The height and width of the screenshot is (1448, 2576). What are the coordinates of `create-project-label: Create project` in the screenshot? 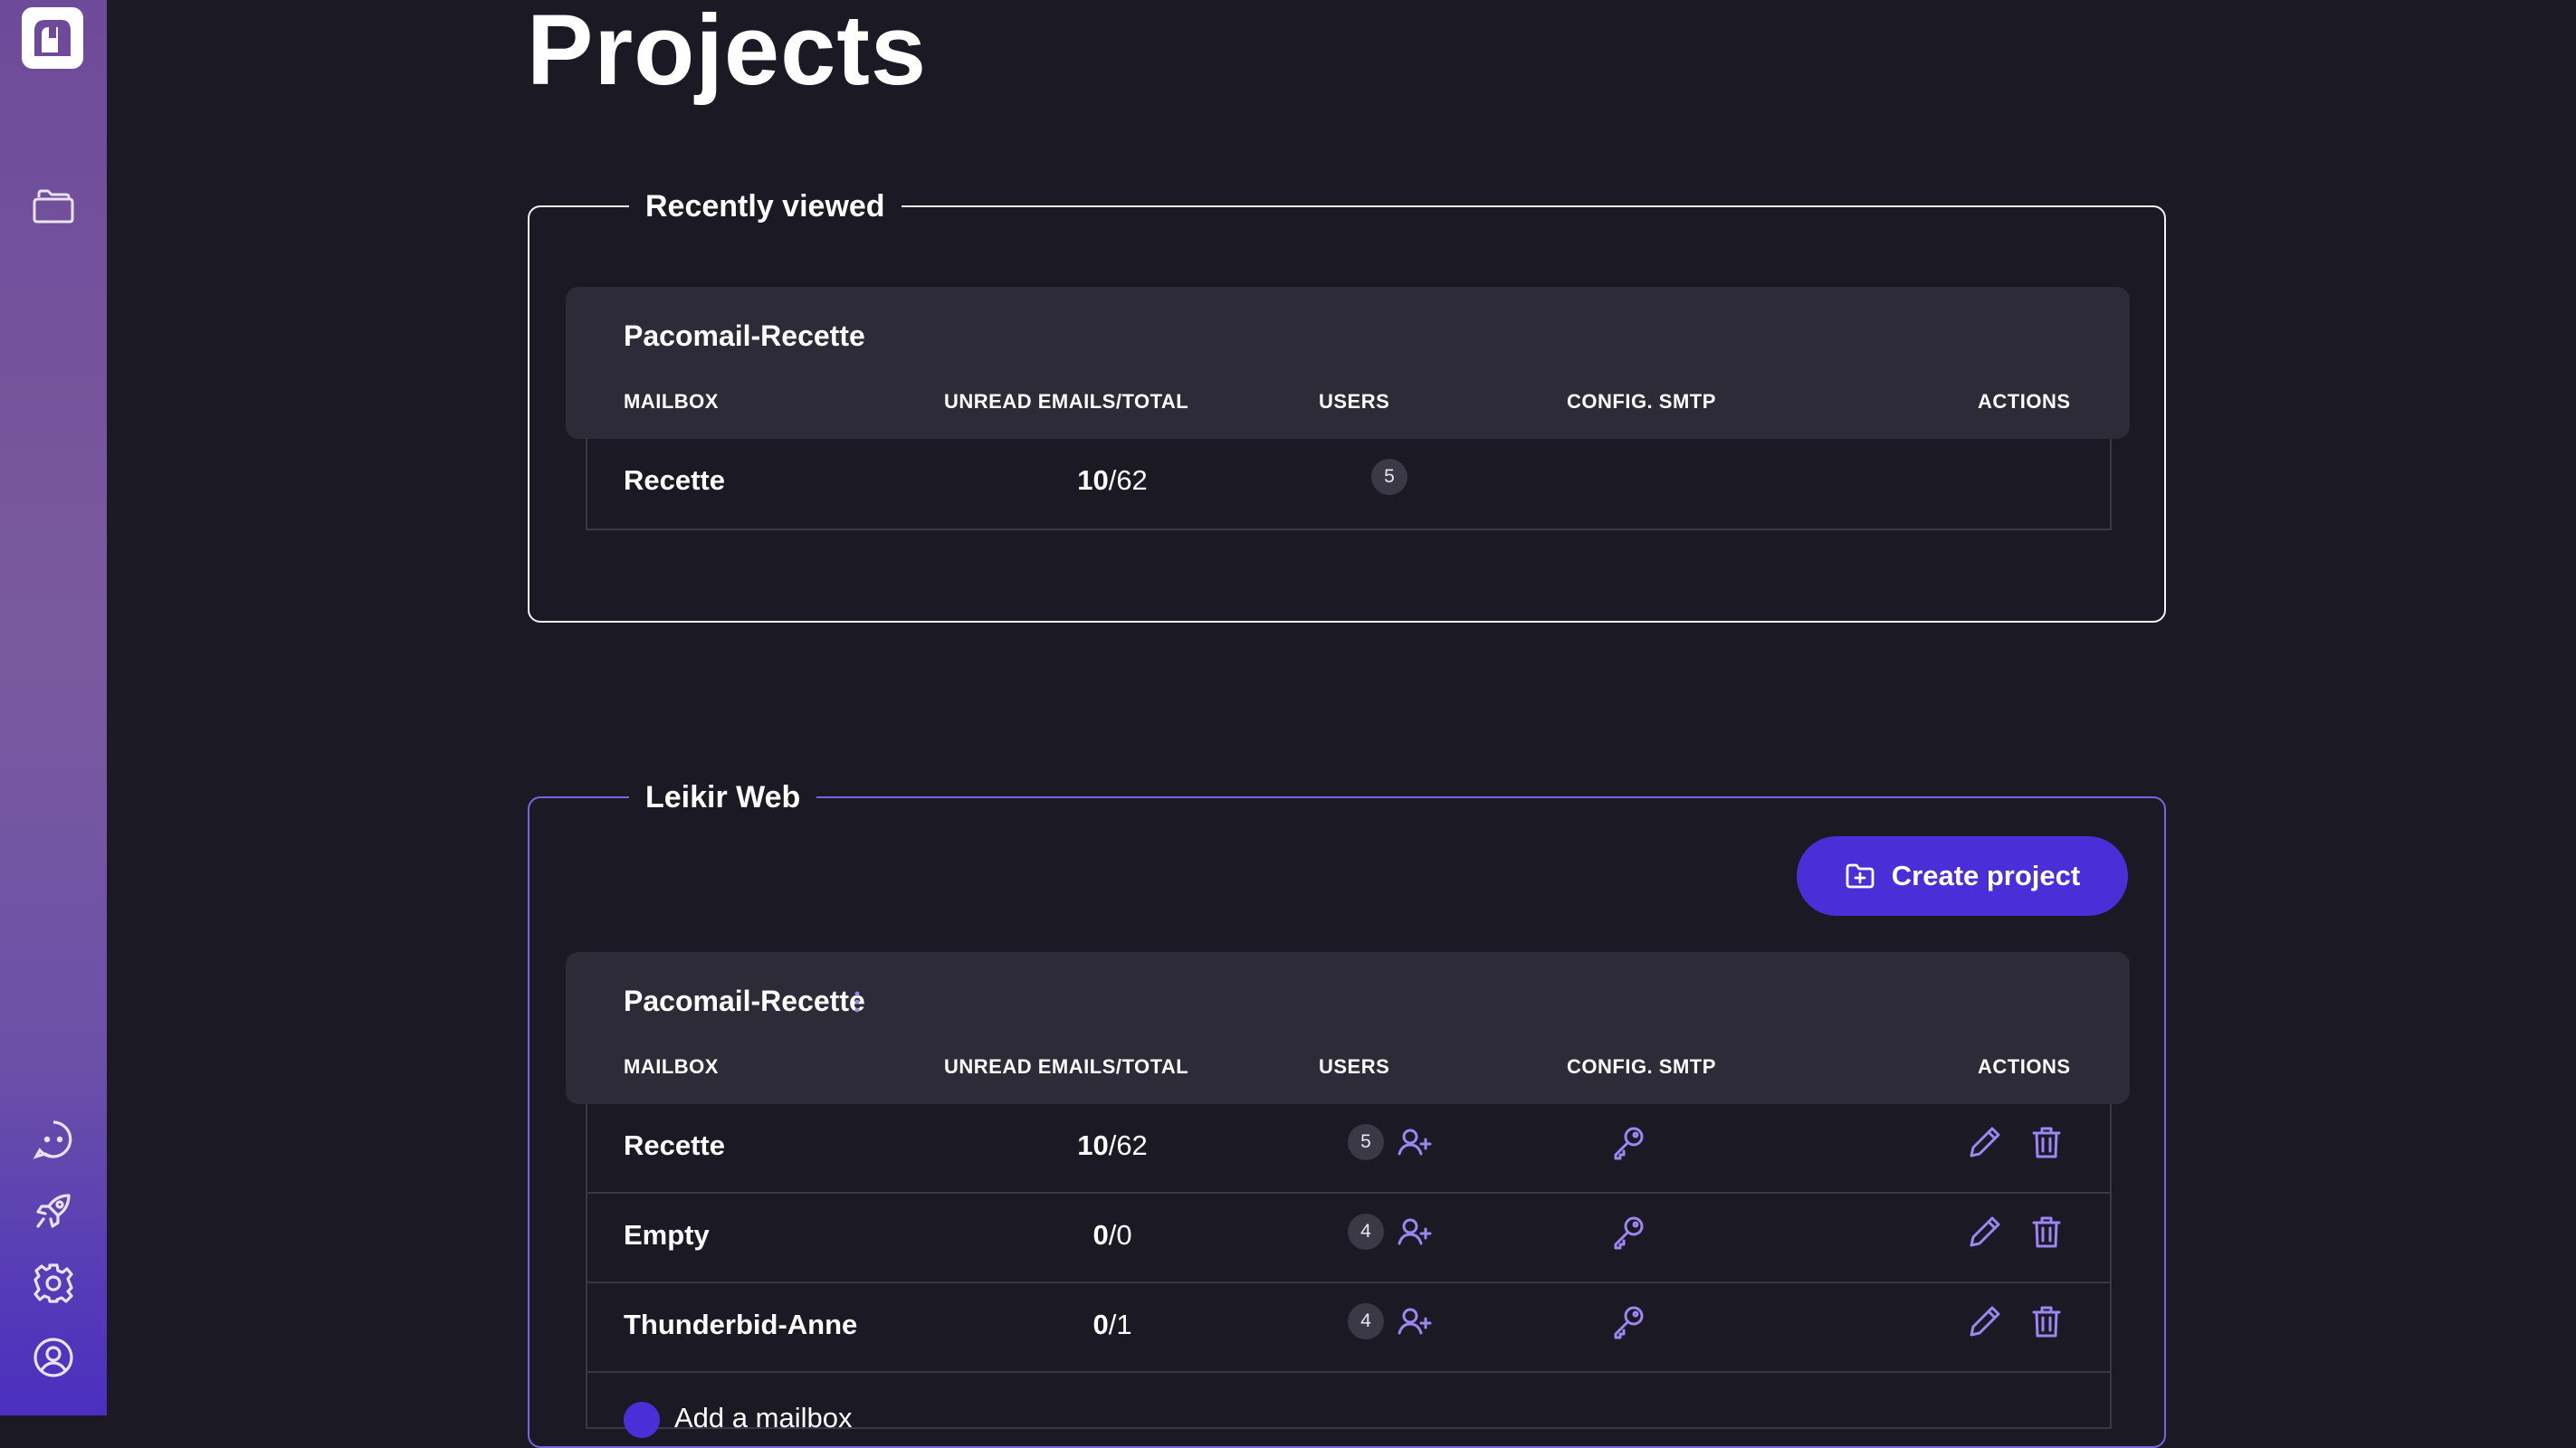 It's located at (1986, 875).